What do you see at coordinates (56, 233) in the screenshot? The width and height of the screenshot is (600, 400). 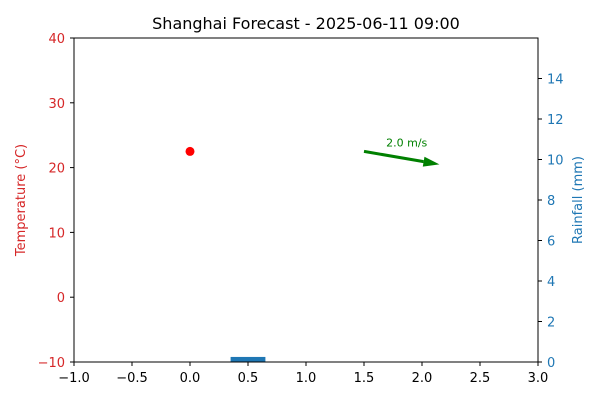 I see `y-left-tick-label: 10` at bounding box center [56, 233].